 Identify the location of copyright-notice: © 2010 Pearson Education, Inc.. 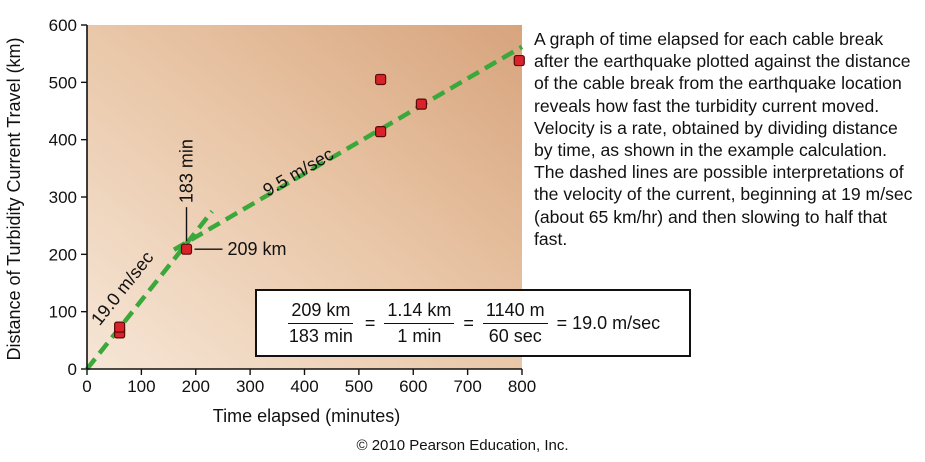
(462, 445).